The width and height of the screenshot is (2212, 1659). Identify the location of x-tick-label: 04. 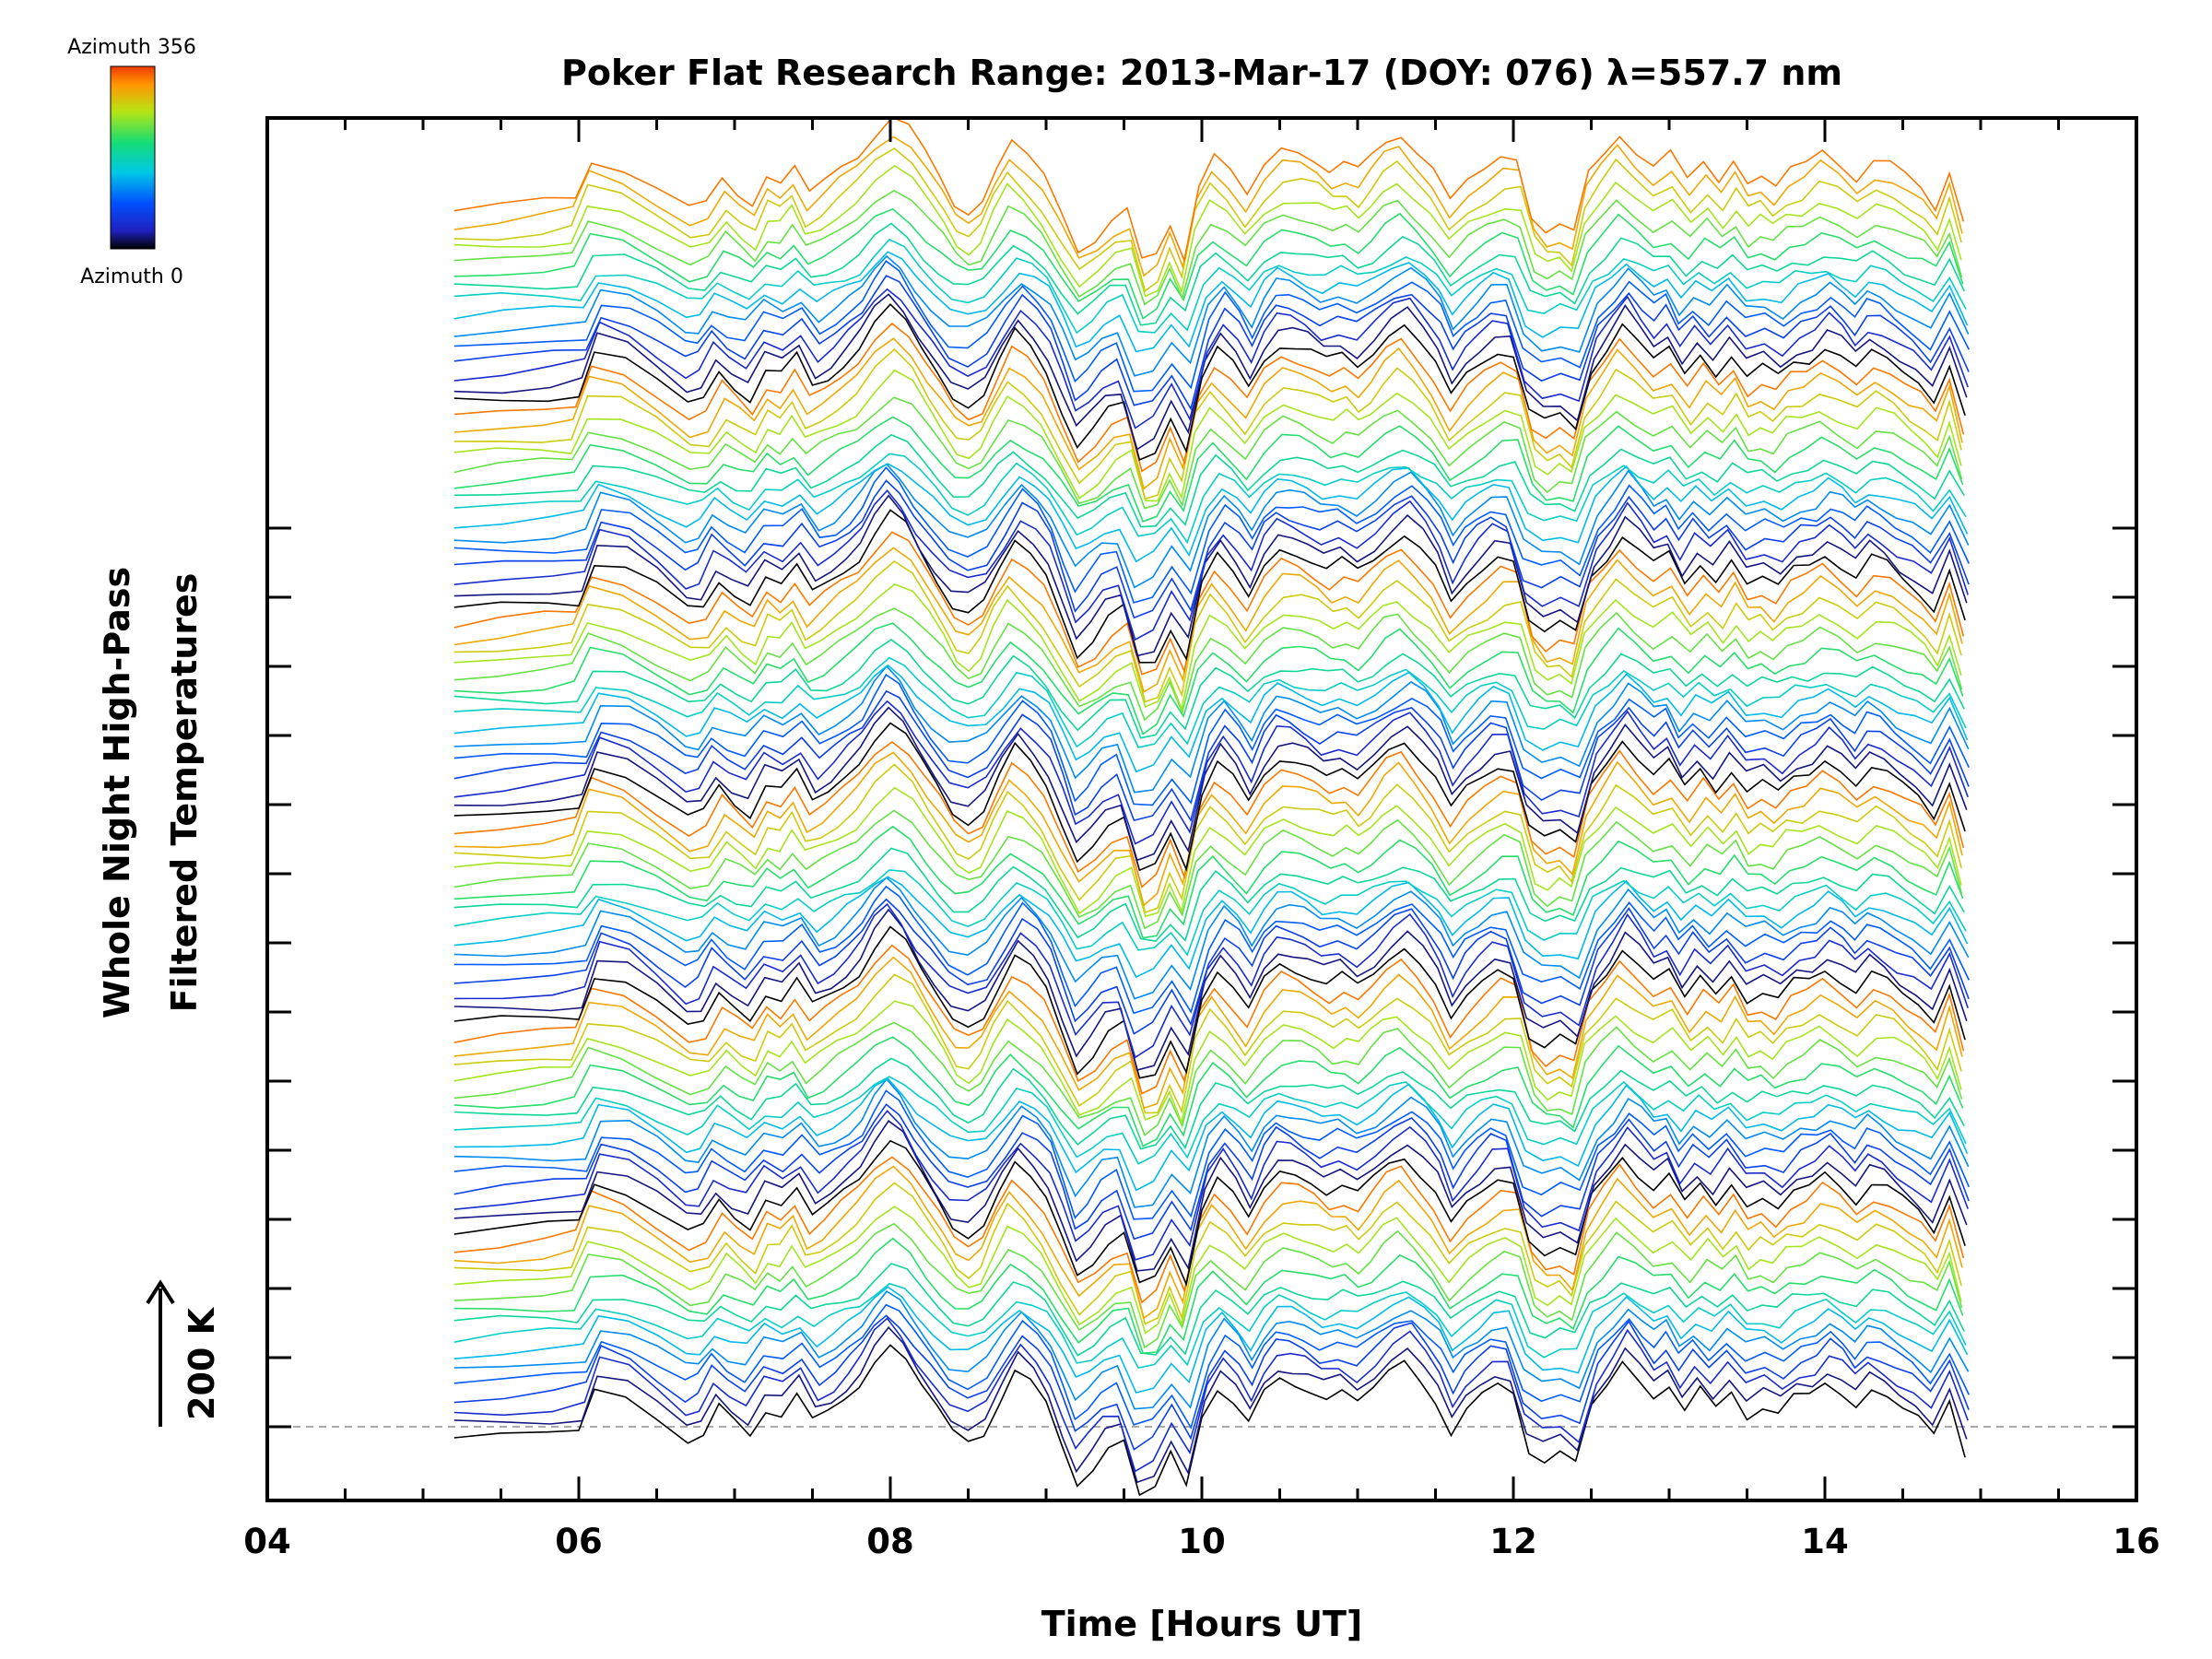
(267, 1541).